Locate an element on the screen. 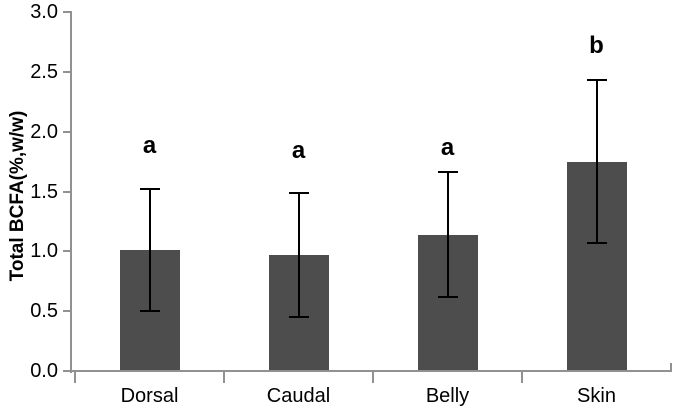 The width and height of the screenshot is (675, 413). y-axis-tick-label: 0.5 is located at coordinates (44, 311).